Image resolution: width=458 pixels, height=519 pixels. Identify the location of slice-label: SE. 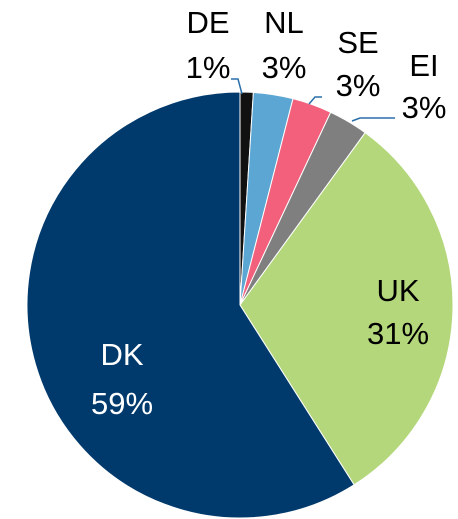
(357, 42).